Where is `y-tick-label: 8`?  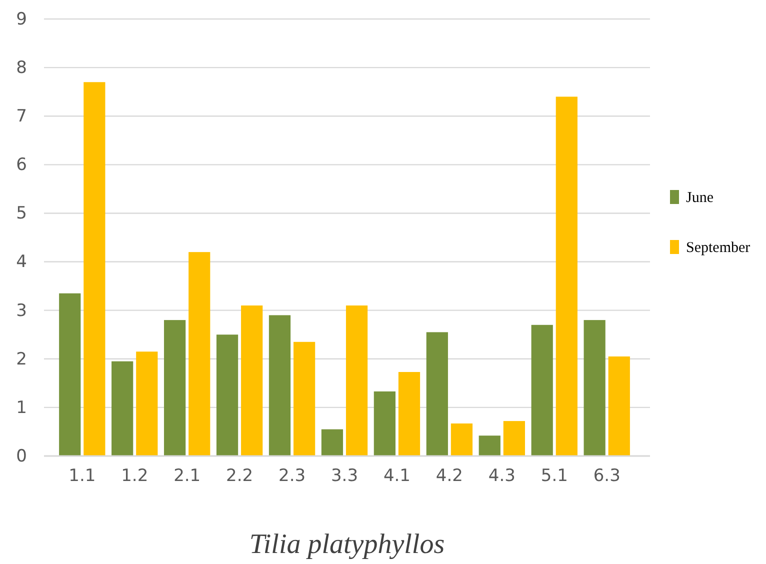 y-tick-label: 8 is located at coordinates (21, 68).